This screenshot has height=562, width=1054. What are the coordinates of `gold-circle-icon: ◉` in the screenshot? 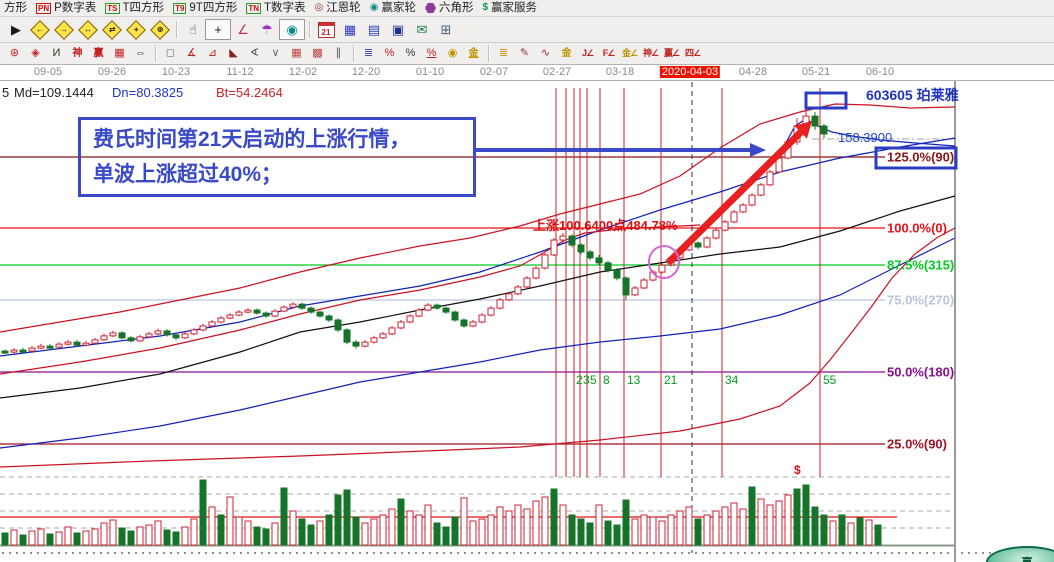 It's located at (452, 53).